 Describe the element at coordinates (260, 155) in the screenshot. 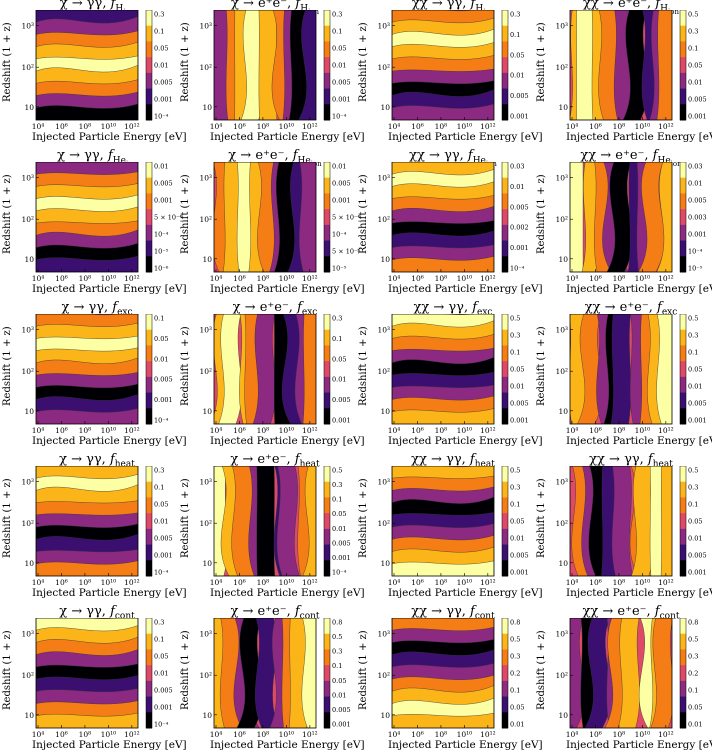

I see `panel-r1c1-process: χ → e⁺e⁻,` at that location.